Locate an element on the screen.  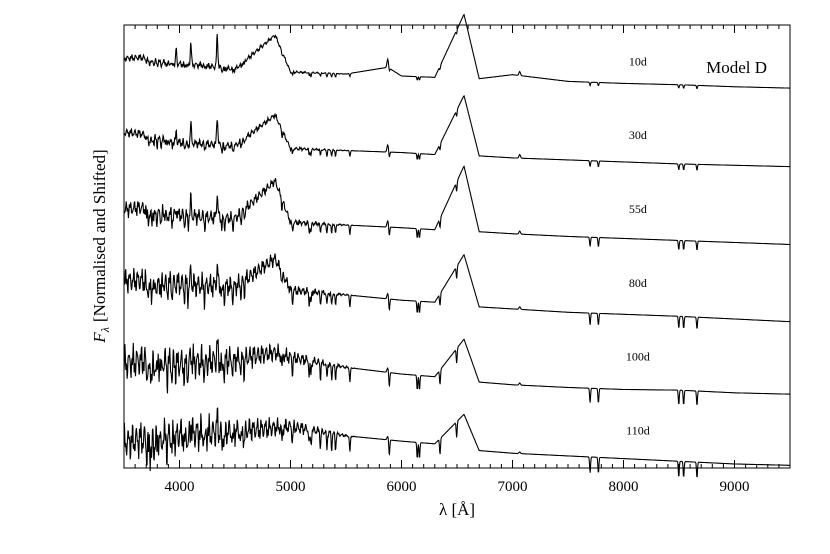
spectrum-line-10d is located at coordinates (456, 51).